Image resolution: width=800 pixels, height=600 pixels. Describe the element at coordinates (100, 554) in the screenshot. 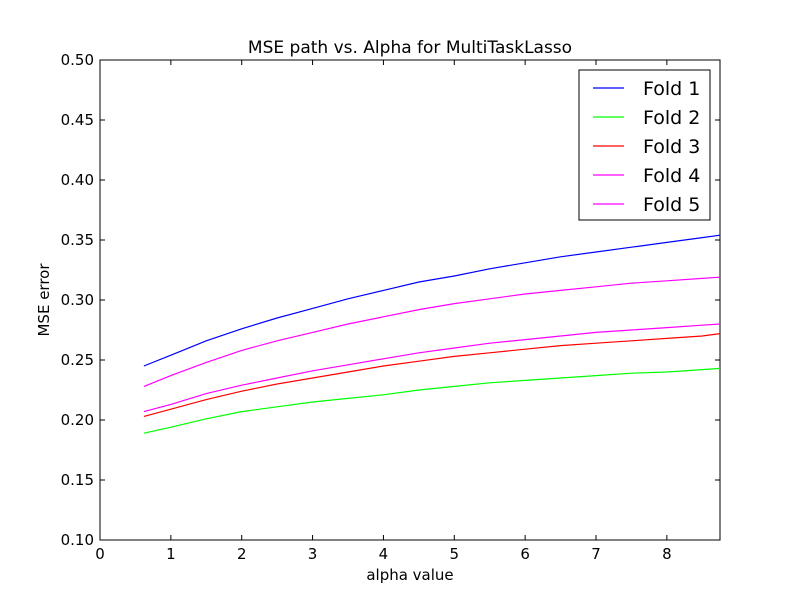

I see `x-tick-label: 0` at that location.